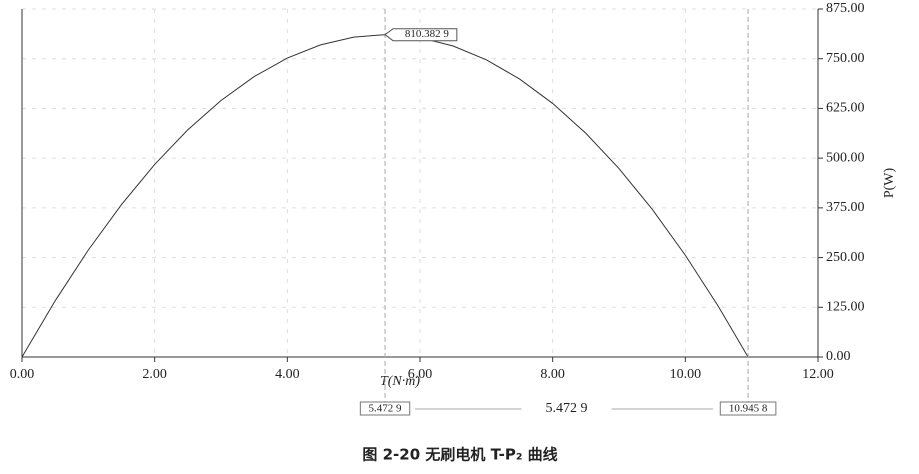 This screenshot has width=919, height=474. I want to click on y-tick-label: 500.00, so click(845, 157).